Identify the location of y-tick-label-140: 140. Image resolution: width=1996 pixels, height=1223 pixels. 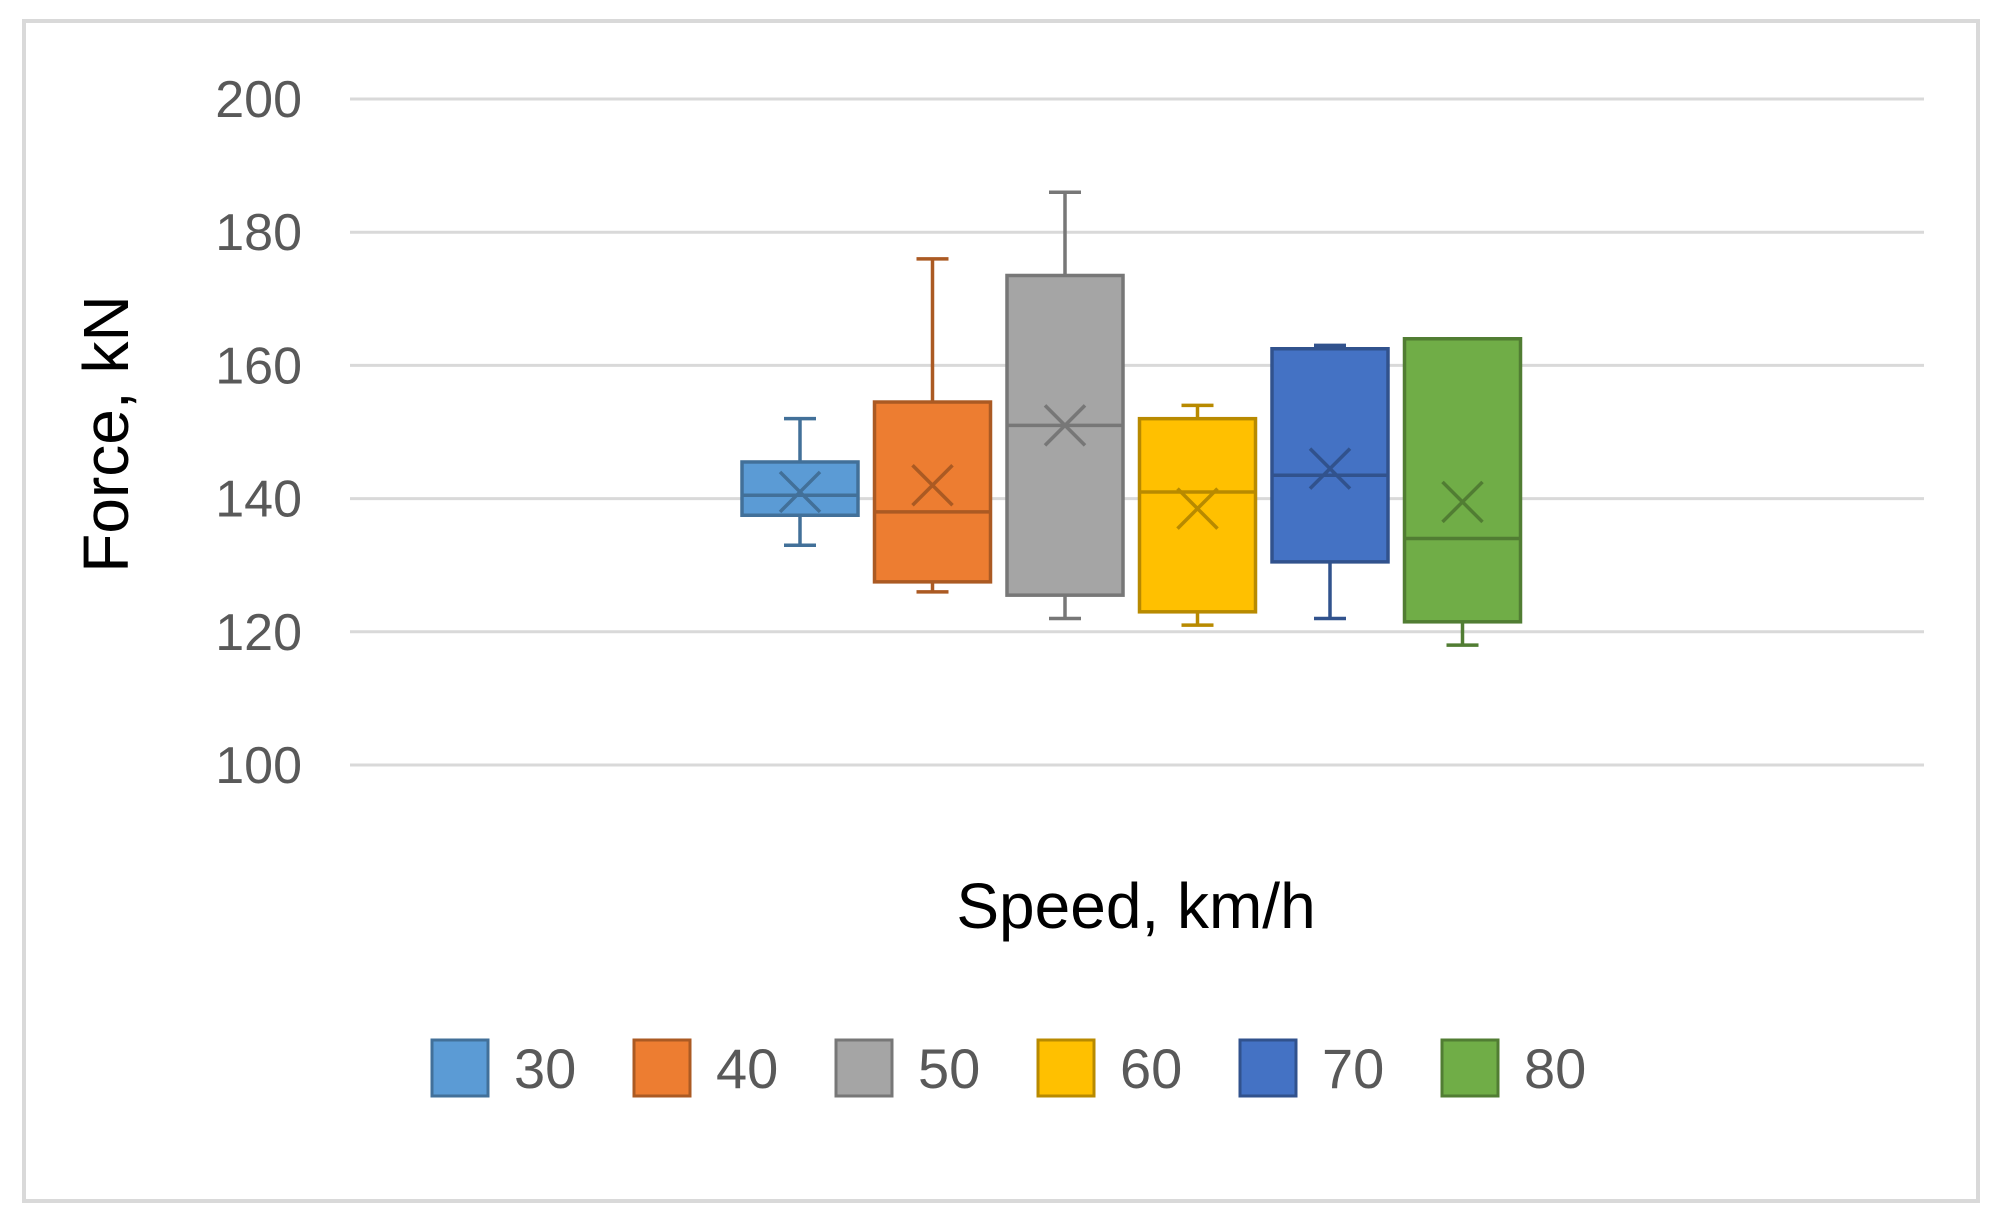
(258, 500).